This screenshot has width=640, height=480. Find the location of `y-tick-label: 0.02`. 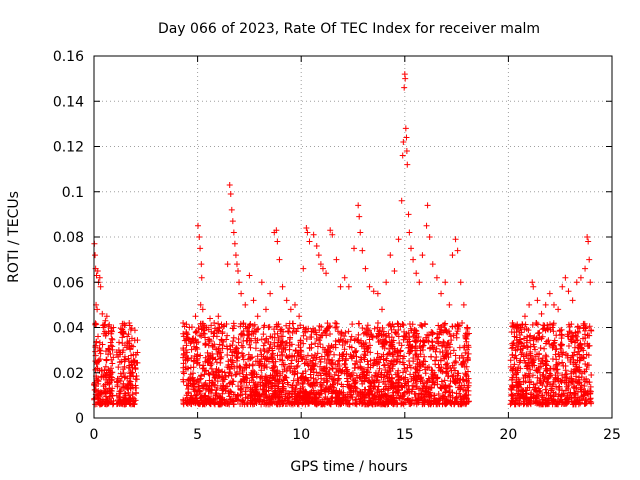

y-tick-label: 0.02 is located at coordinates (68, 374).